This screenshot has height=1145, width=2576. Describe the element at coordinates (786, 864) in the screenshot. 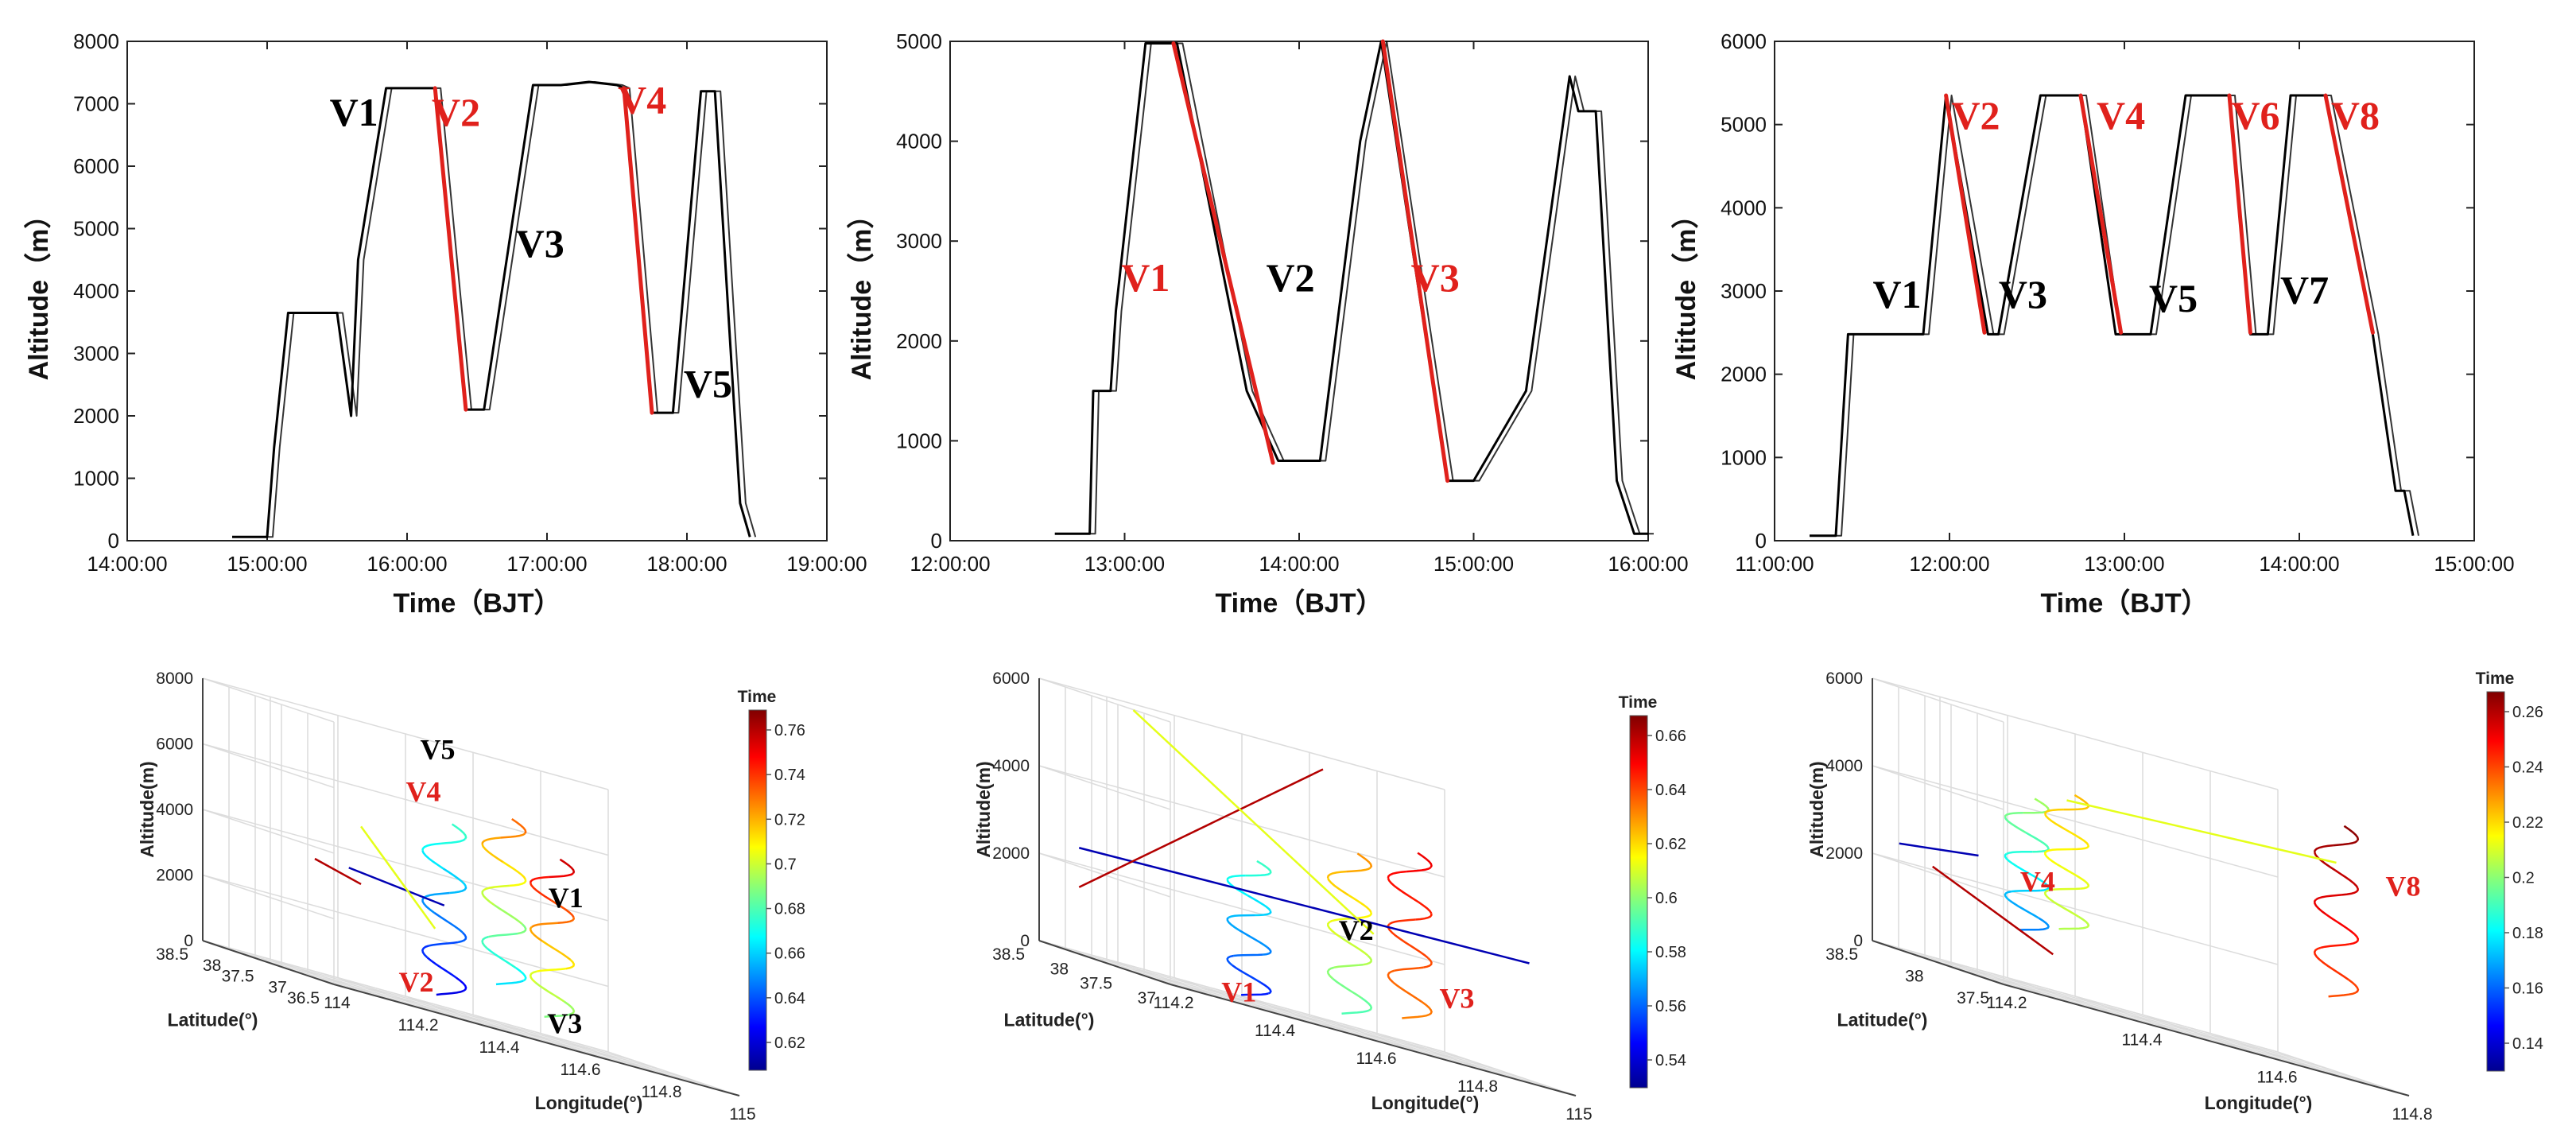

I see `colorbar-tick-label: 0.7` at that location.